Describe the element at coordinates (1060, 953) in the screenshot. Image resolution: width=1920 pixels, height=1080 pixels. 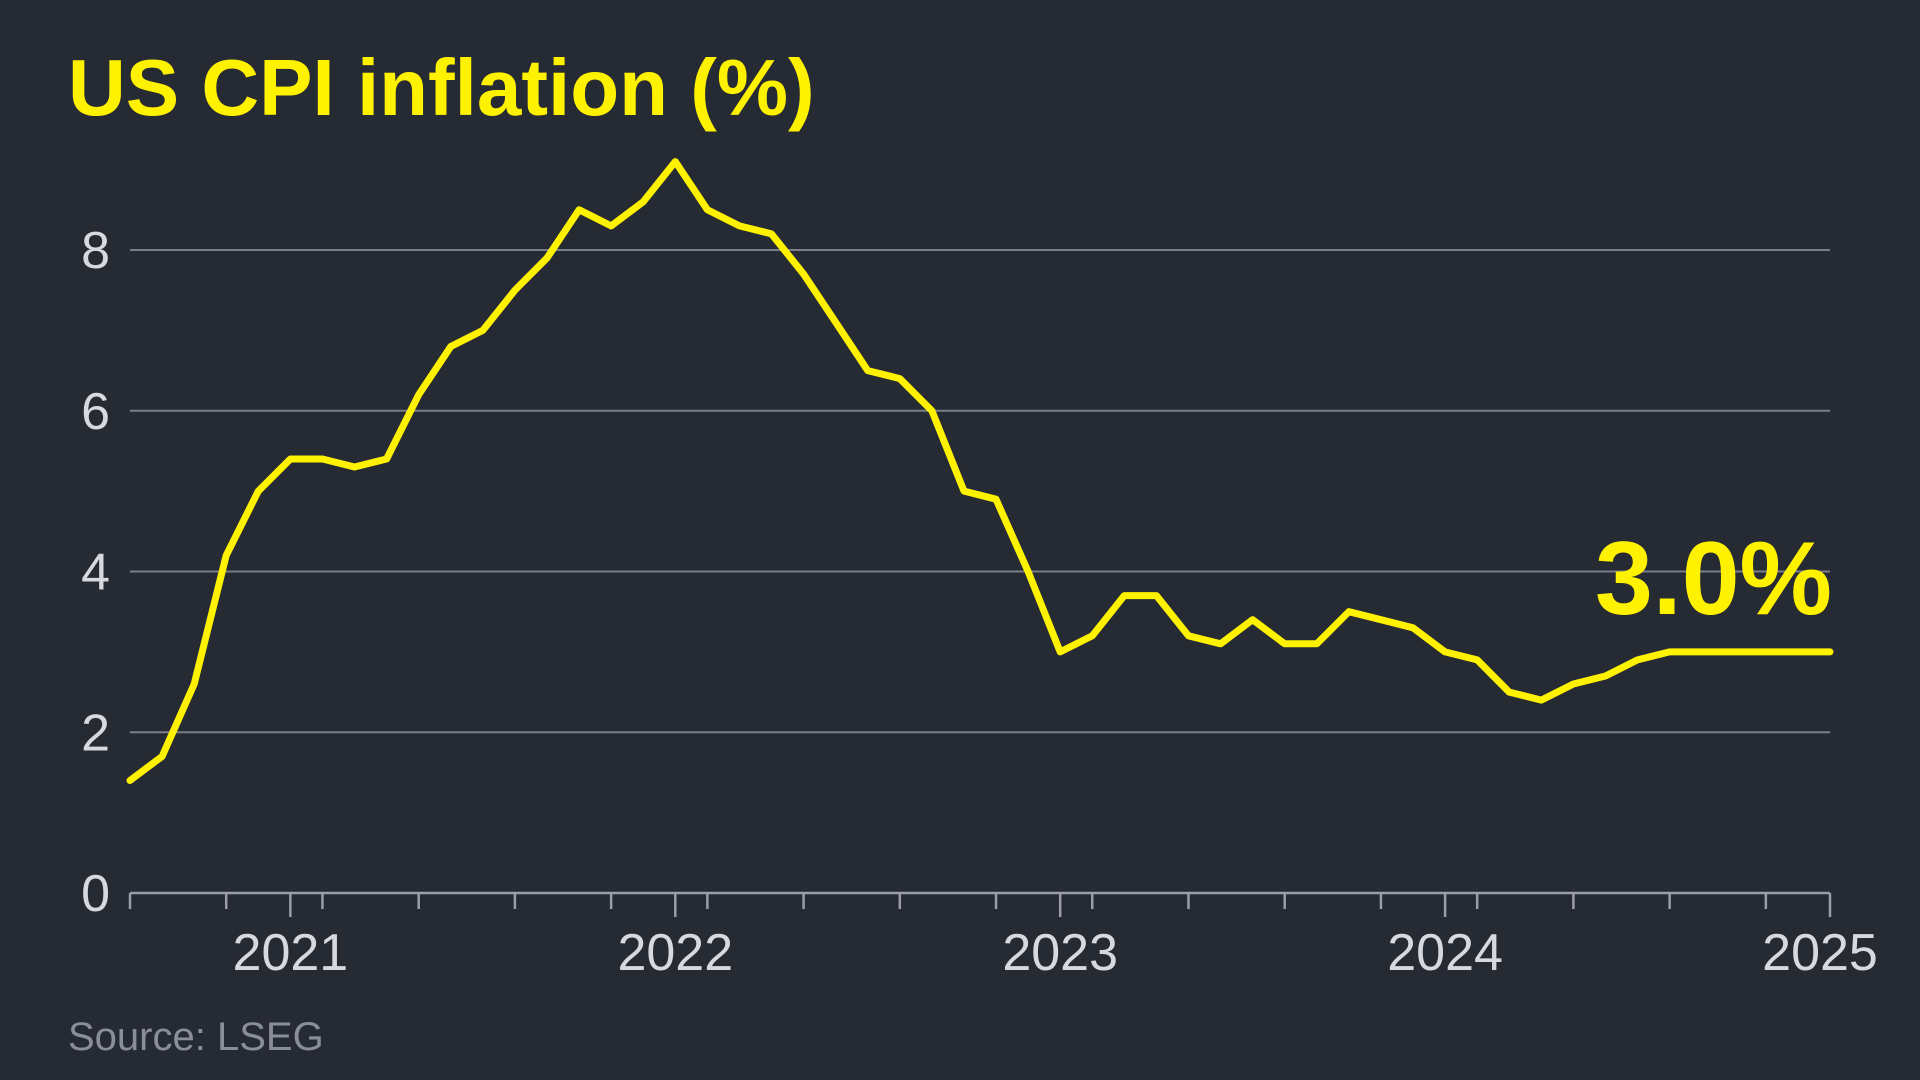
I see `x-tick-label: 2023` at that location.